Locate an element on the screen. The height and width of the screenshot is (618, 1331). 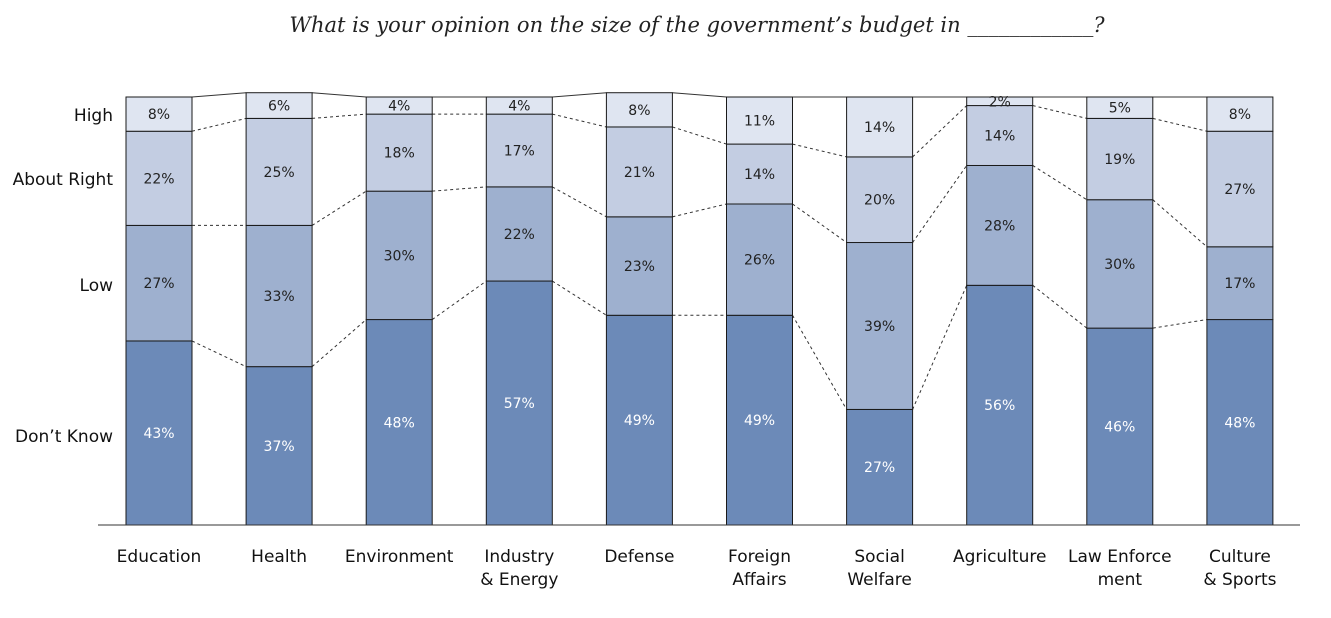
data-label: 28% is located at coordinates (999, 226).